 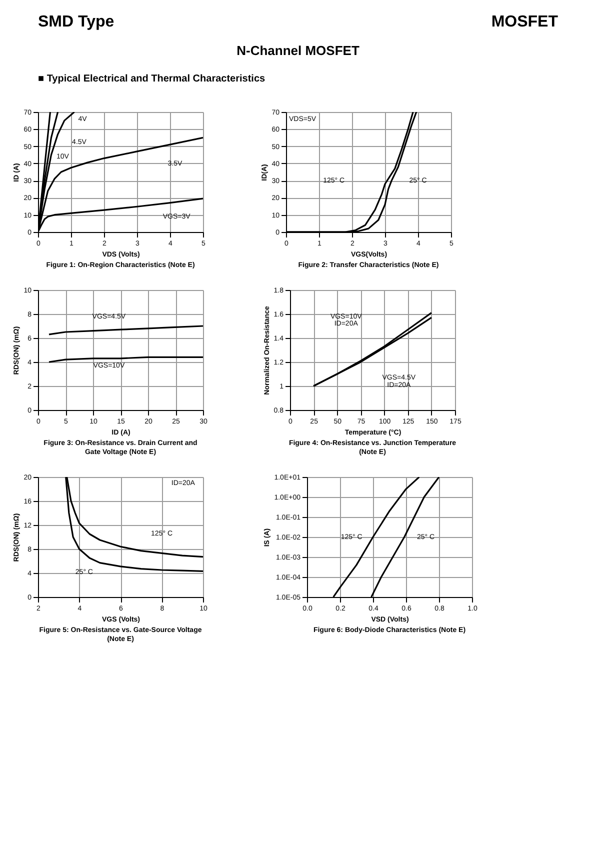 I want to click on text: N-Channel MOSFET, so click(x=298, y=50).